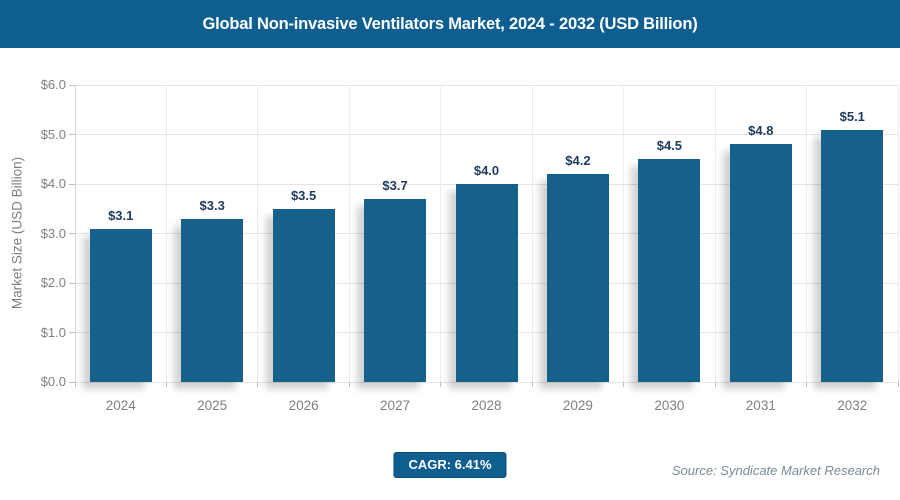 This screenshot has height=500, width=900. What do you see at coordinates (775, 470) in the screenshot?
I see `source-credit: Source: Syndicate Market Research` at bounding box center [775, 470].